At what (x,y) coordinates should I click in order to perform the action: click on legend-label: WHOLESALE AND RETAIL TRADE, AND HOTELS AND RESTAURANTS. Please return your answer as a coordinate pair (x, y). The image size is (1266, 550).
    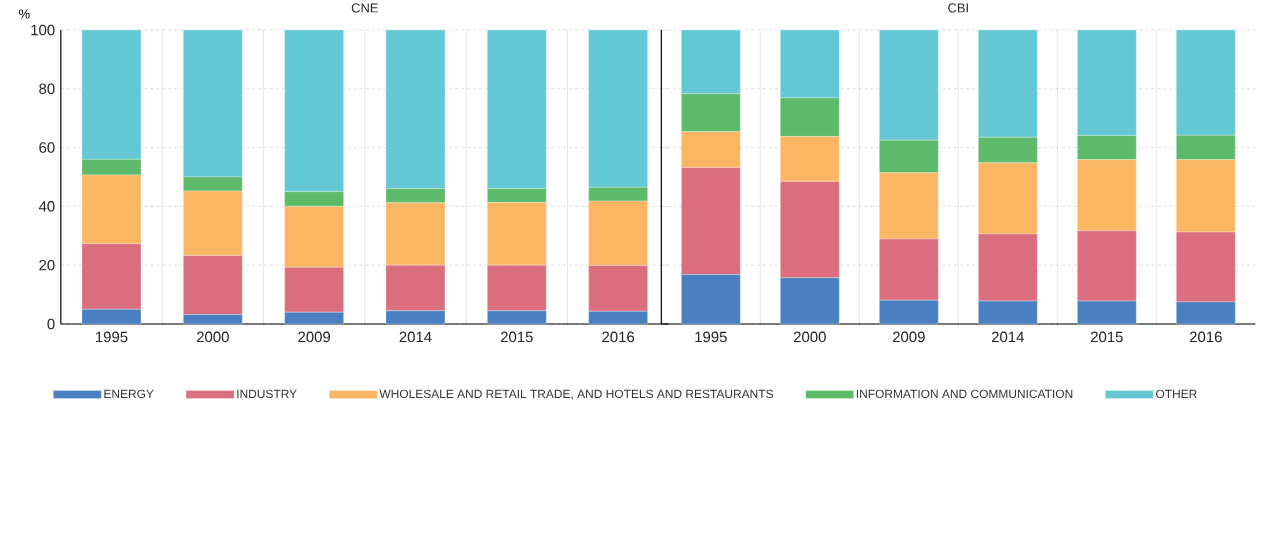
    Looking at the image, I should click on (576, 394).